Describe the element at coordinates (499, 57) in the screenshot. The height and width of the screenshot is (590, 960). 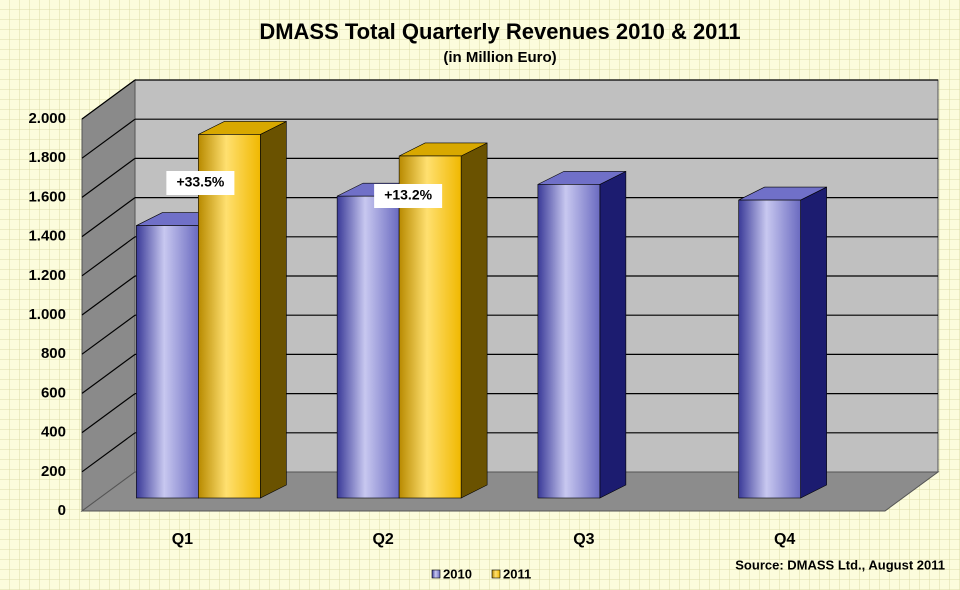
I see `chart-subtitle: (in Million Euro)` at that location.